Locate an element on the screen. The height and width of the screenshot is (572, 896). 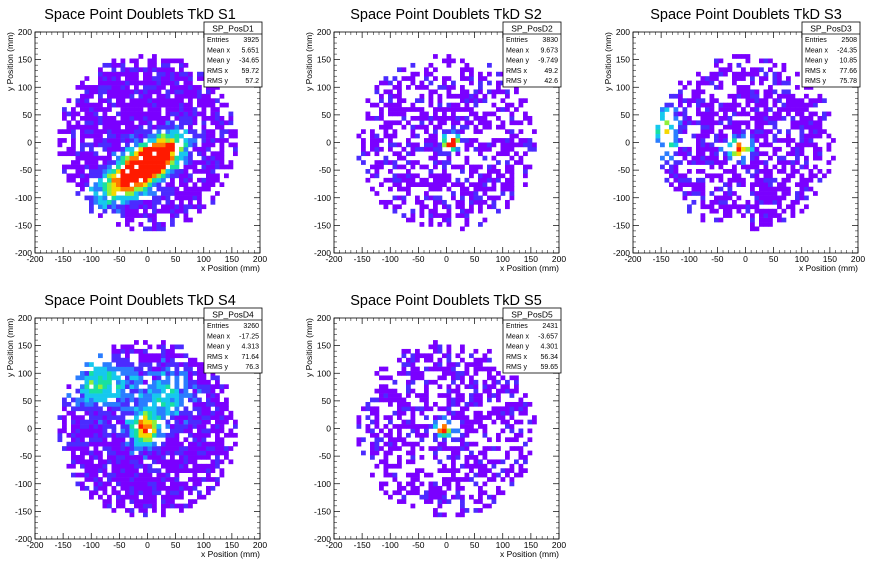
y-tick-label: 100 is located at coordinates (623, 87).